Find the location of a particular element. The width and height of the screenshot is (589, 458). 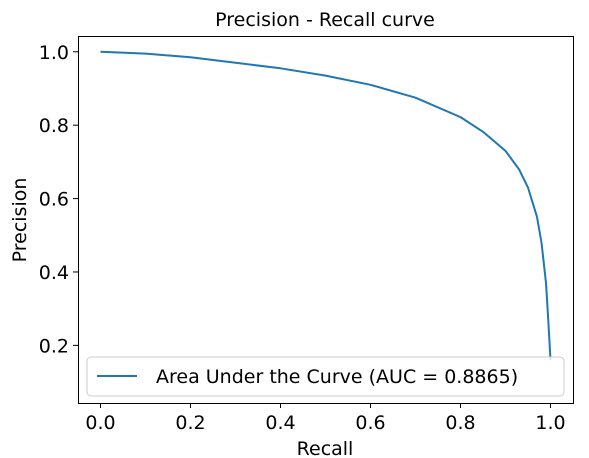

legend-box is located at coordinates (325, 376).